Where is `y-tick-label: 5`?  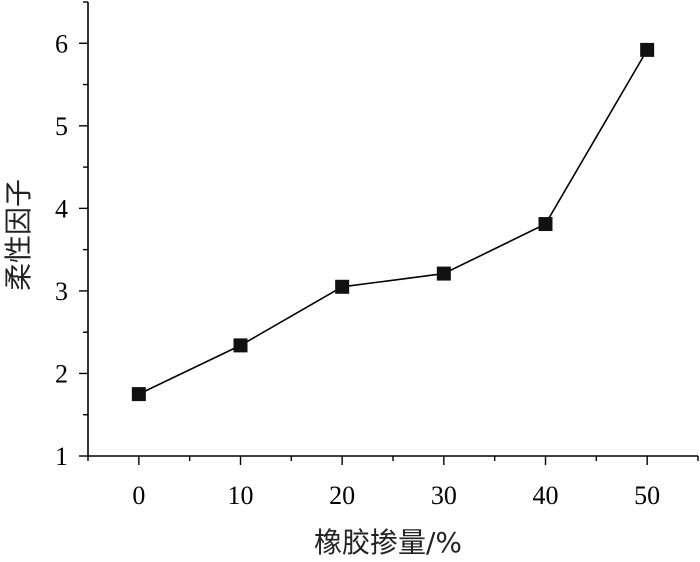 y-tick-label: 5 is located at coordinates (61, 126).